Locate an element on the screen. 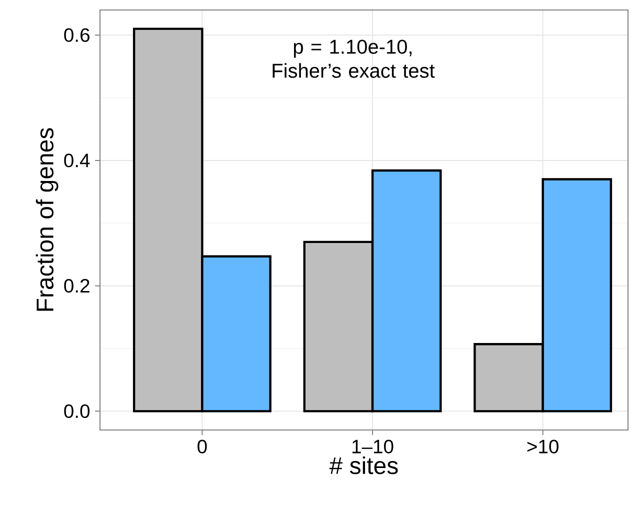 The width and height of the screenshot is (641, 505). x-tick-label: 0 is located at coordinates (202, 447).